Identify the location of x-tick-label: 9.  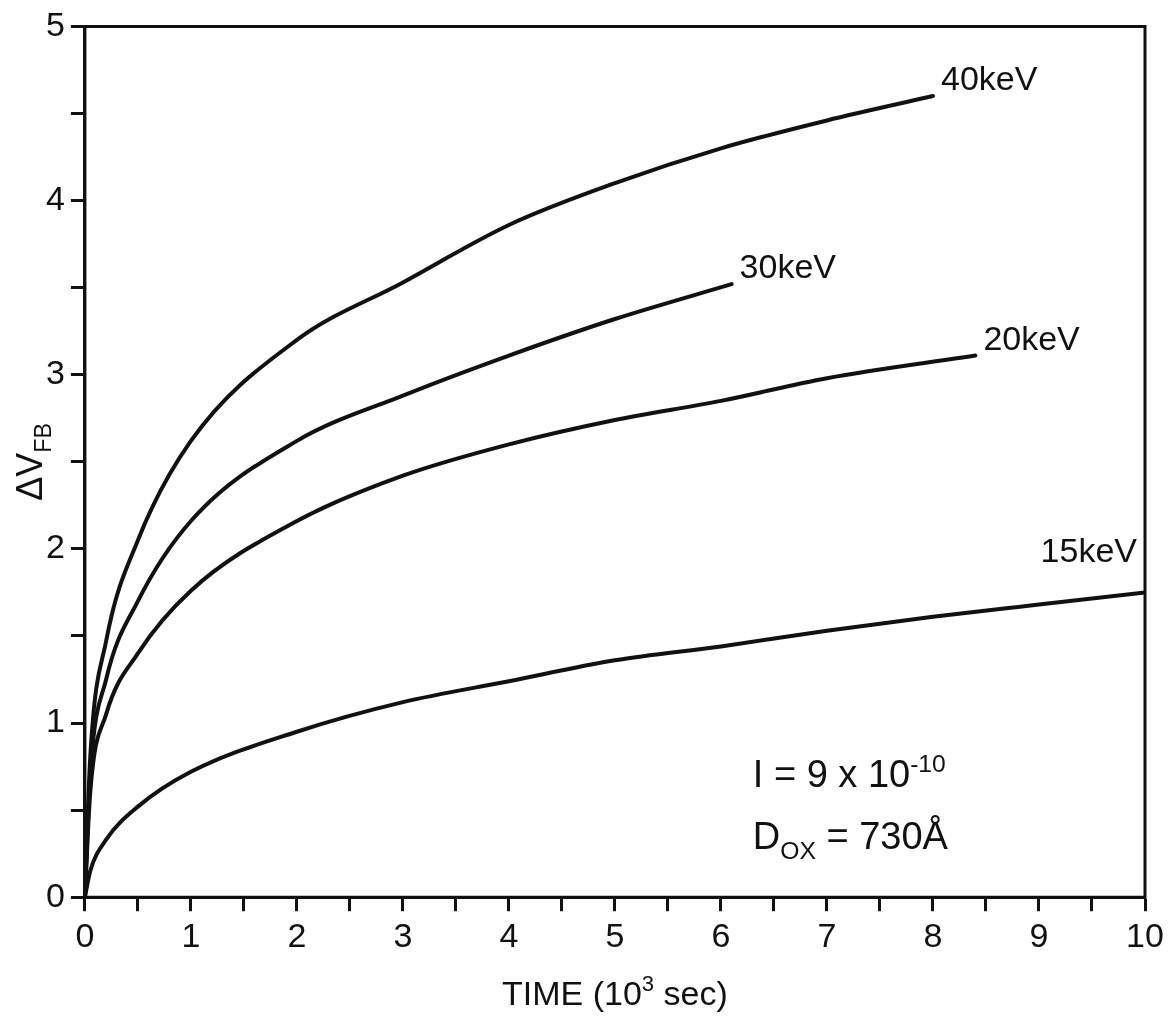
(1039, 934).